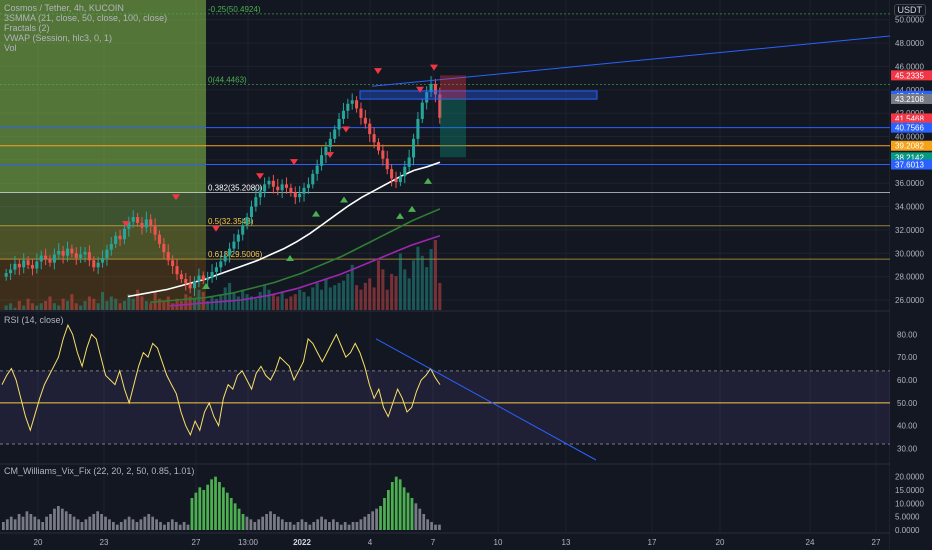 The image size is (932, 550). Describe the element at coordinates (907, 530) in the screenshot. I see `vix-tick-label: 0.0000` at that location.